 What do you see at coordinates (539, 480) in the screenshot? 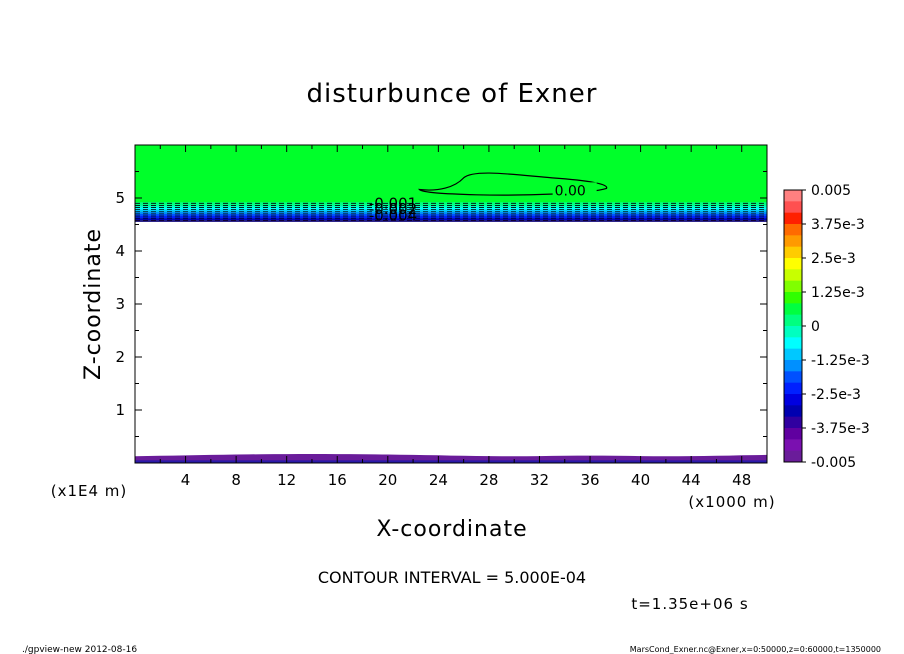
I see `x-tick-label: 32` at bounding box center [539, 480].